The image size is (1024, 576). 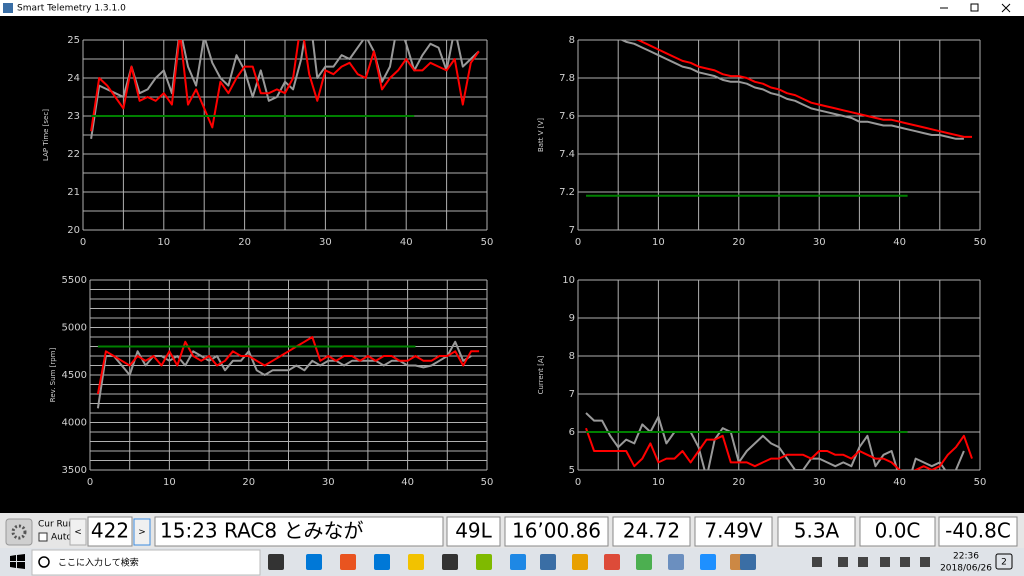 I want to click on search-icon, so click(x=44, y=562).